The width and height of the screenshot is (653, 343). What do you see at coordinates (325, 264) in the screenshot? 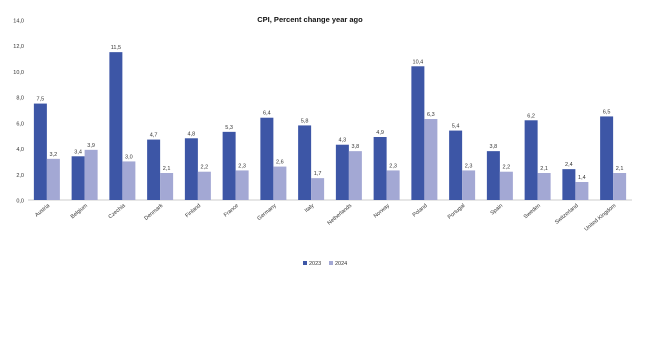
I see `legend: 2023 2024` at bounding box center [325, 264].